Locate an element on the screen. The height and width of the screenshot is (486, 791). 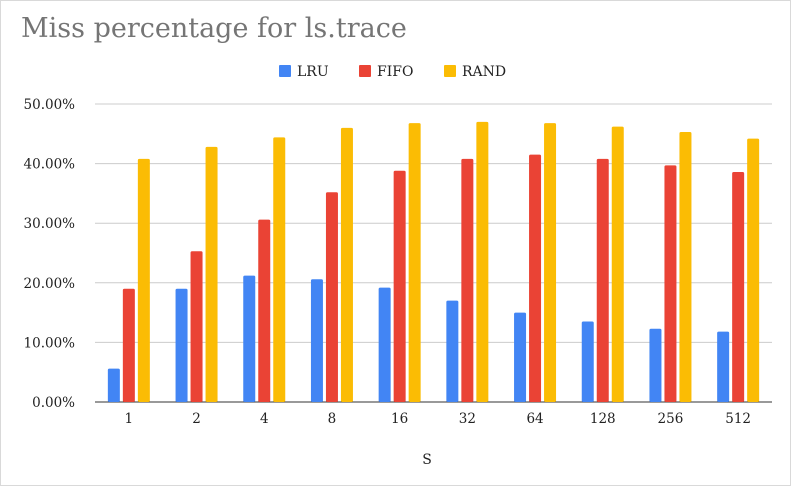
x-tick-label: 4 is located at coordinates (264, 419).